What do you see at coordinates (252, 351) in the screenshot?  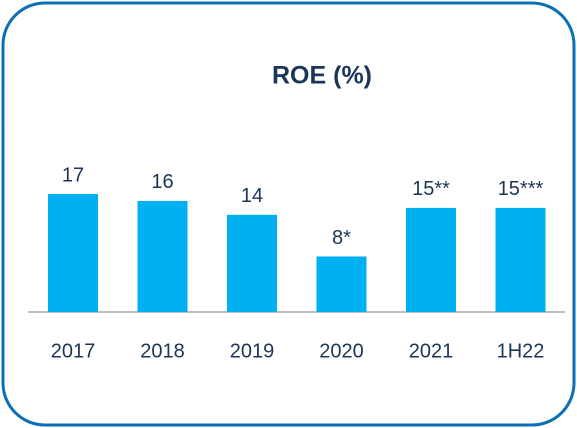 I see `x-tick-label: 2019` at bounding box center [252, 351].